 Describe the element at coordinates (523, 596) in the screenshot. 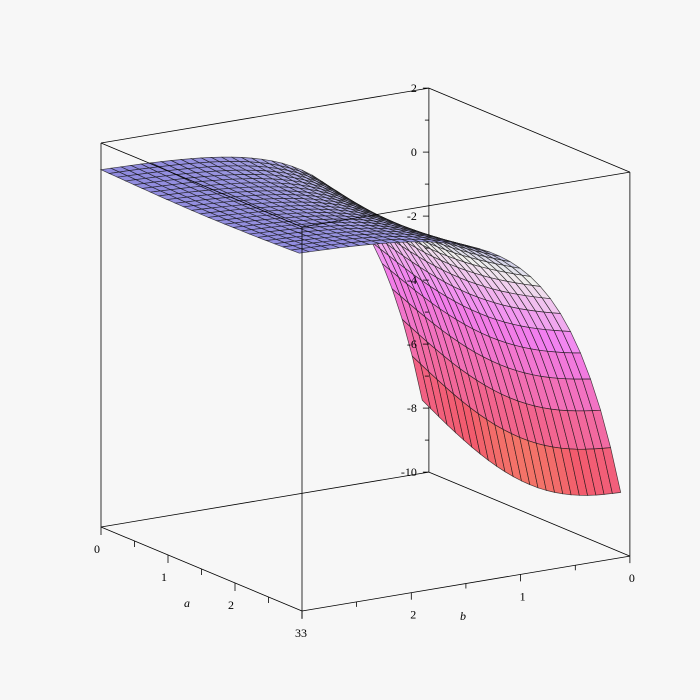

I see `y-tick-label: 1` at that location.